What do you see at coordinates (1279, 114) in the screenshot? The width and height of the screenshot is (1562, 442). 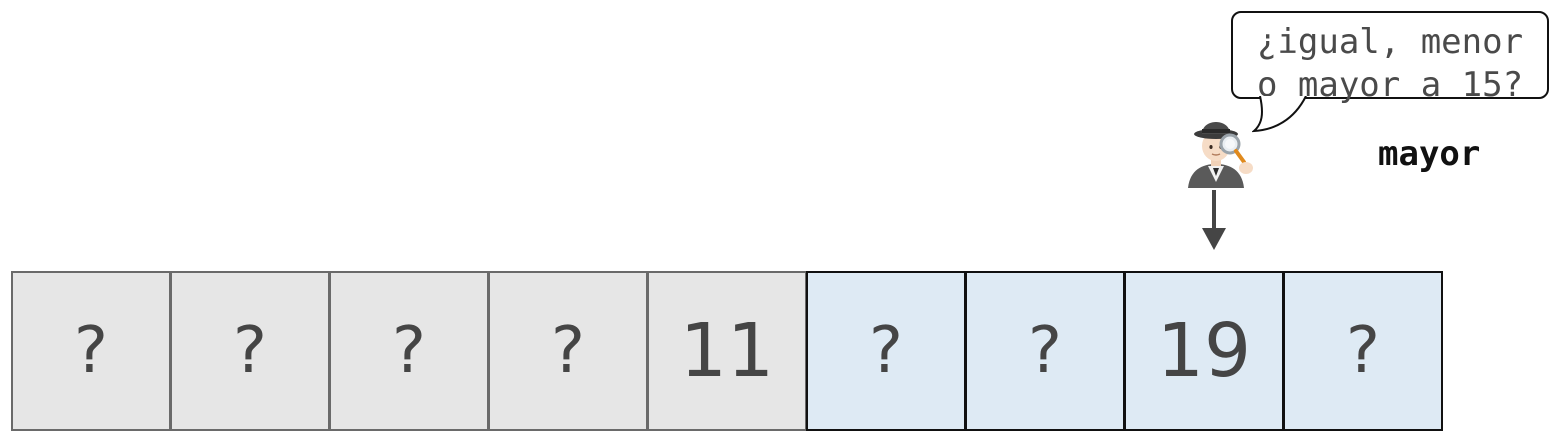 I see `speech-bubble-tail` at bounding box center [1279, 114].